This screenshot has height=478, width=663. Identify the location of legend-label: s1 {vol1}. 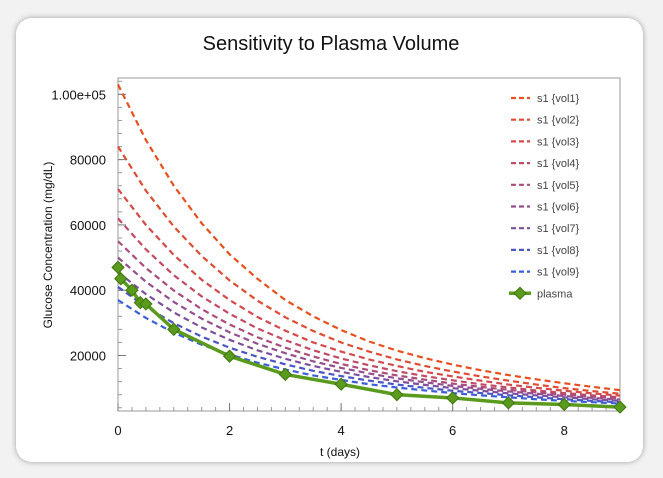
(558, 99).